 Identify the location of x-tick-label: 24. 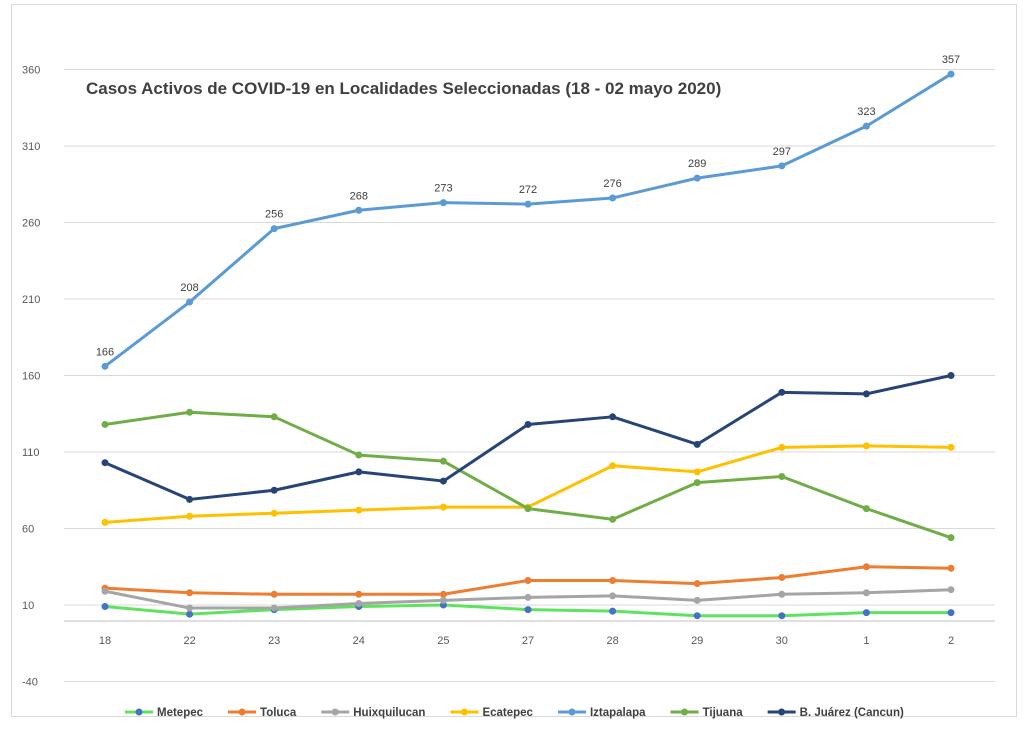
(359, 641).